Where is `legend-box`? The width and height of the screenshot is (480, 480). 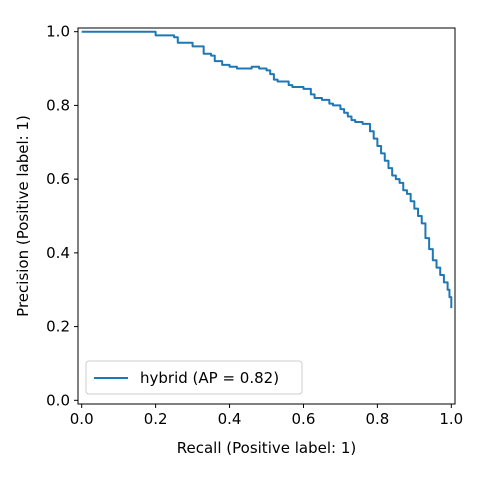 legend-box is located at coordinates (194, 377).